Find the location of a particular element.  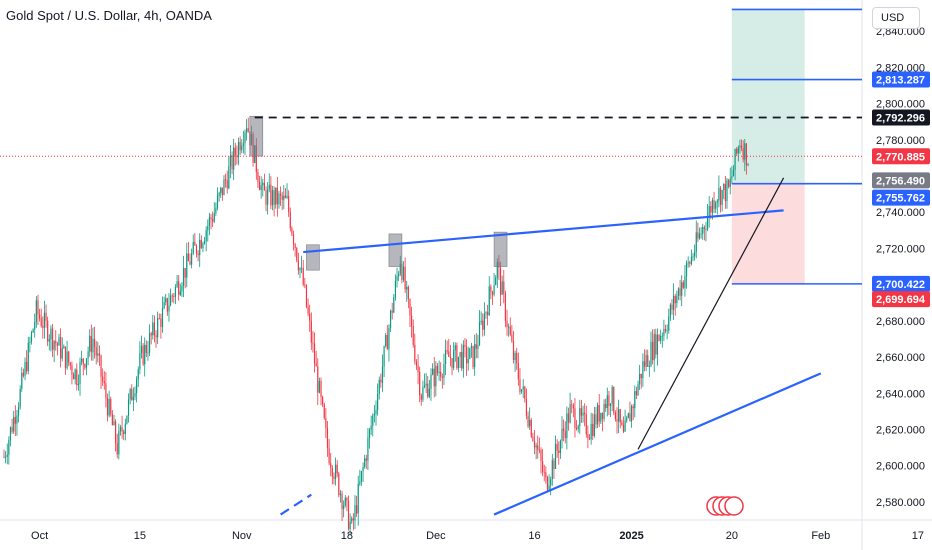

price-label: 2,755.762 is located at coordinates (900, 199).